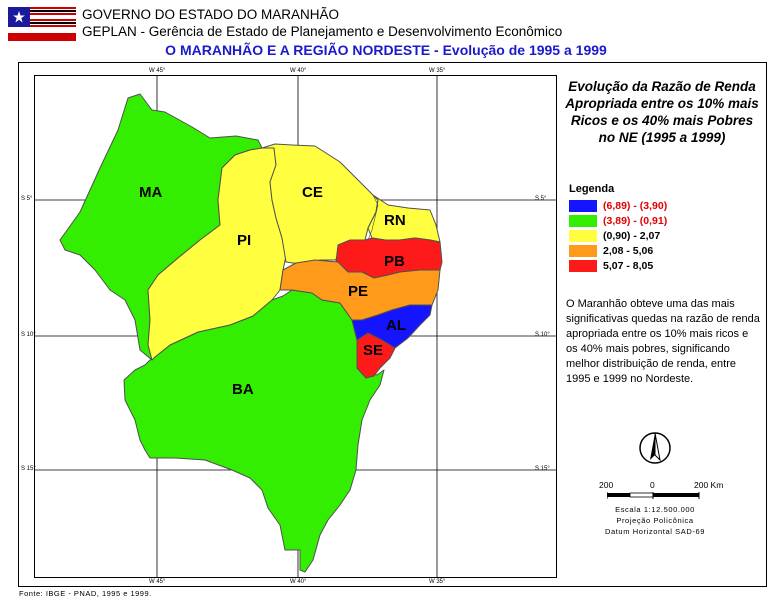  Describe the element at coordinates (655, 520) in the screenshot. I see `projection-text: Projeção Policônica` at that location.